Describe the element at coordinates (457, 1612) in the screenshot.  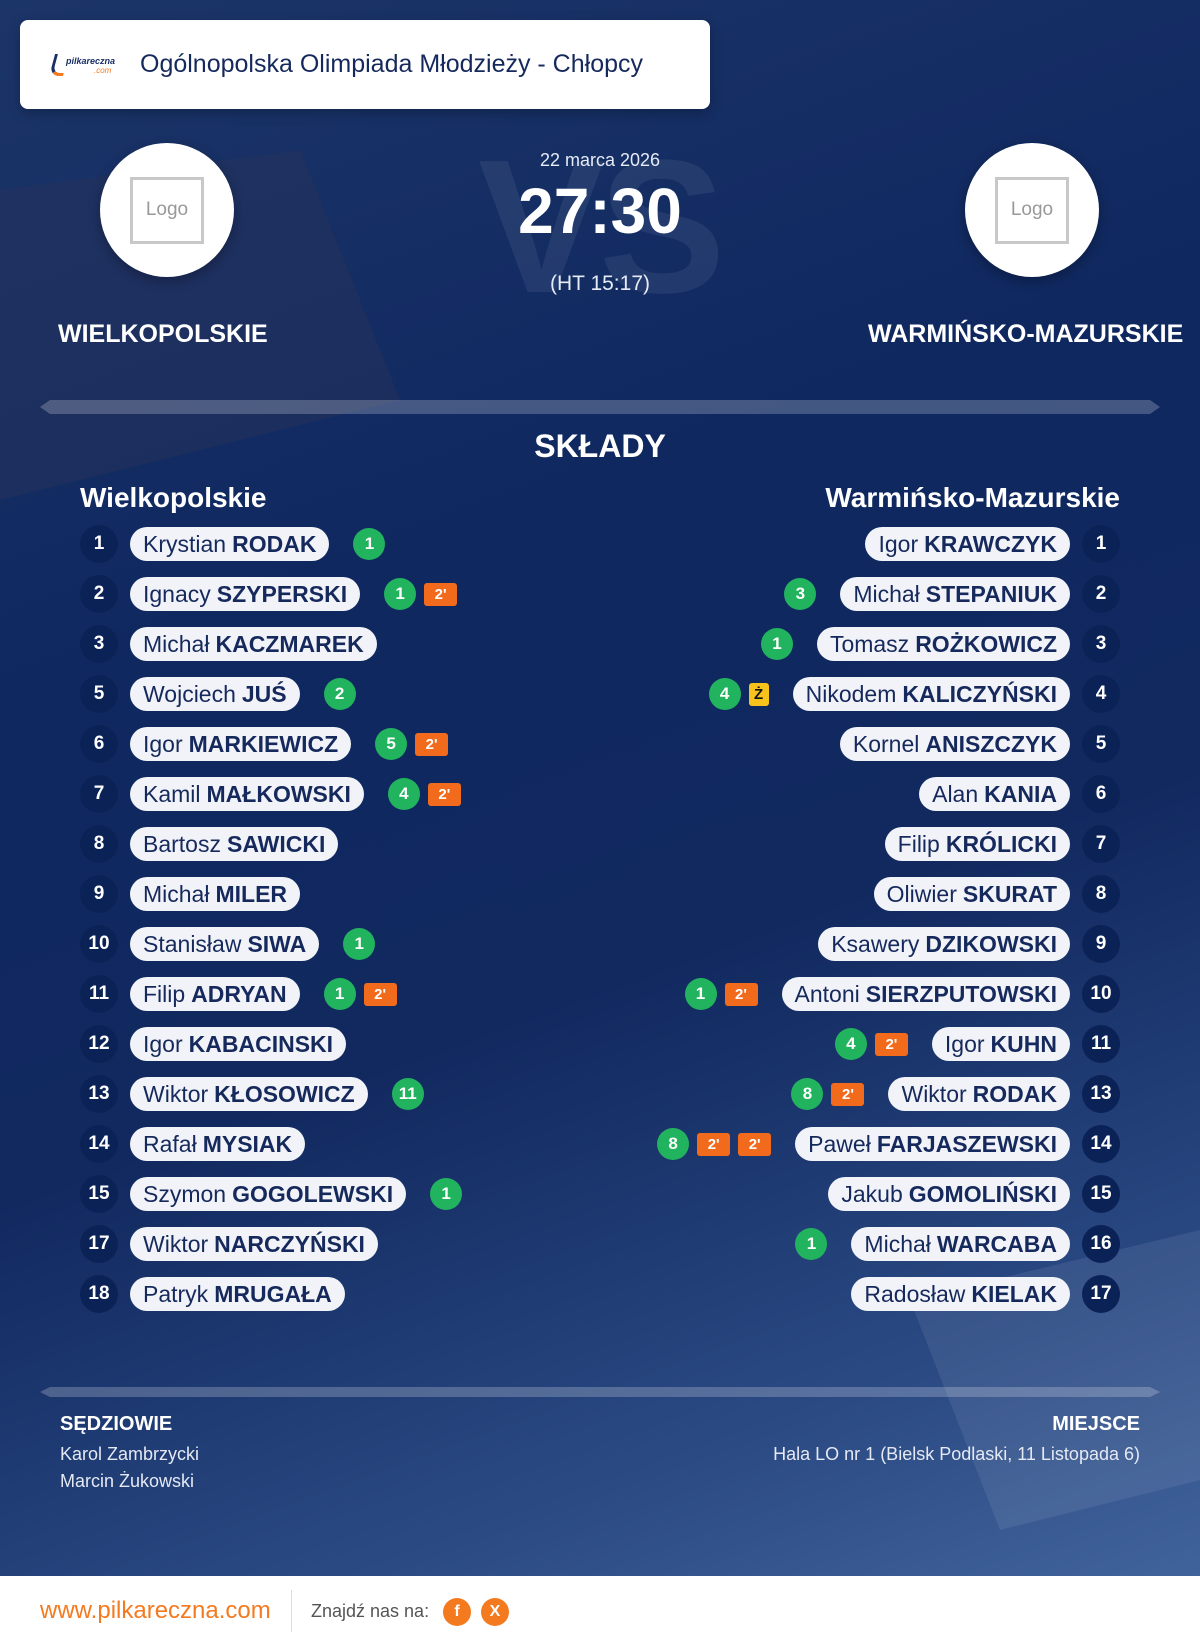
I see `facebook-icon: f` at that location.